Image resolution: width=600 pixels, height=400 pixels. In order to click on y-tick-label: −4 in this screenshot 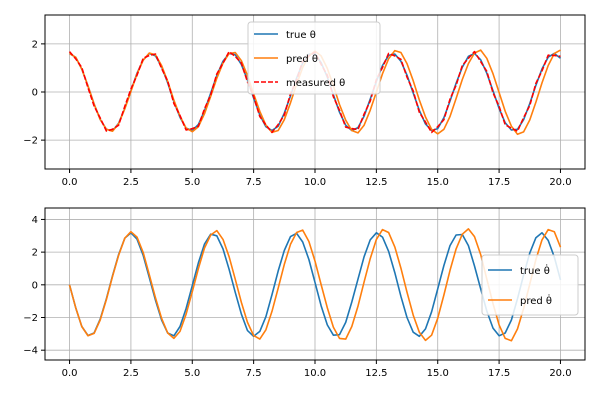, I will do `click(30, 351)`.